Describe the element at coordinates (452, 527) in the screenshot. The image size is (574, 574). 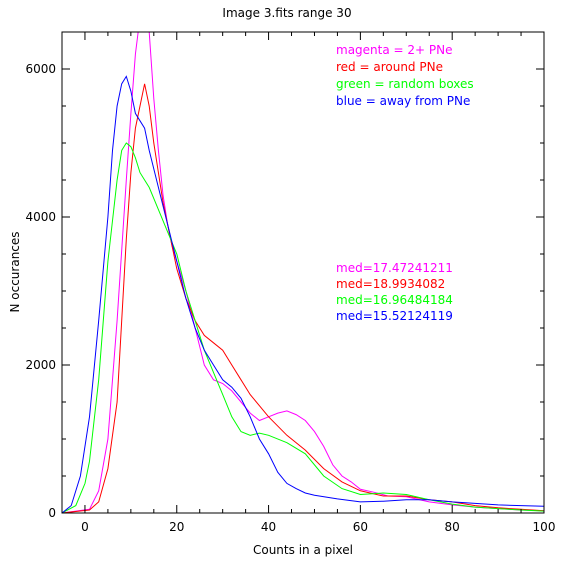
I see `x-tick-label: 80` at that location.